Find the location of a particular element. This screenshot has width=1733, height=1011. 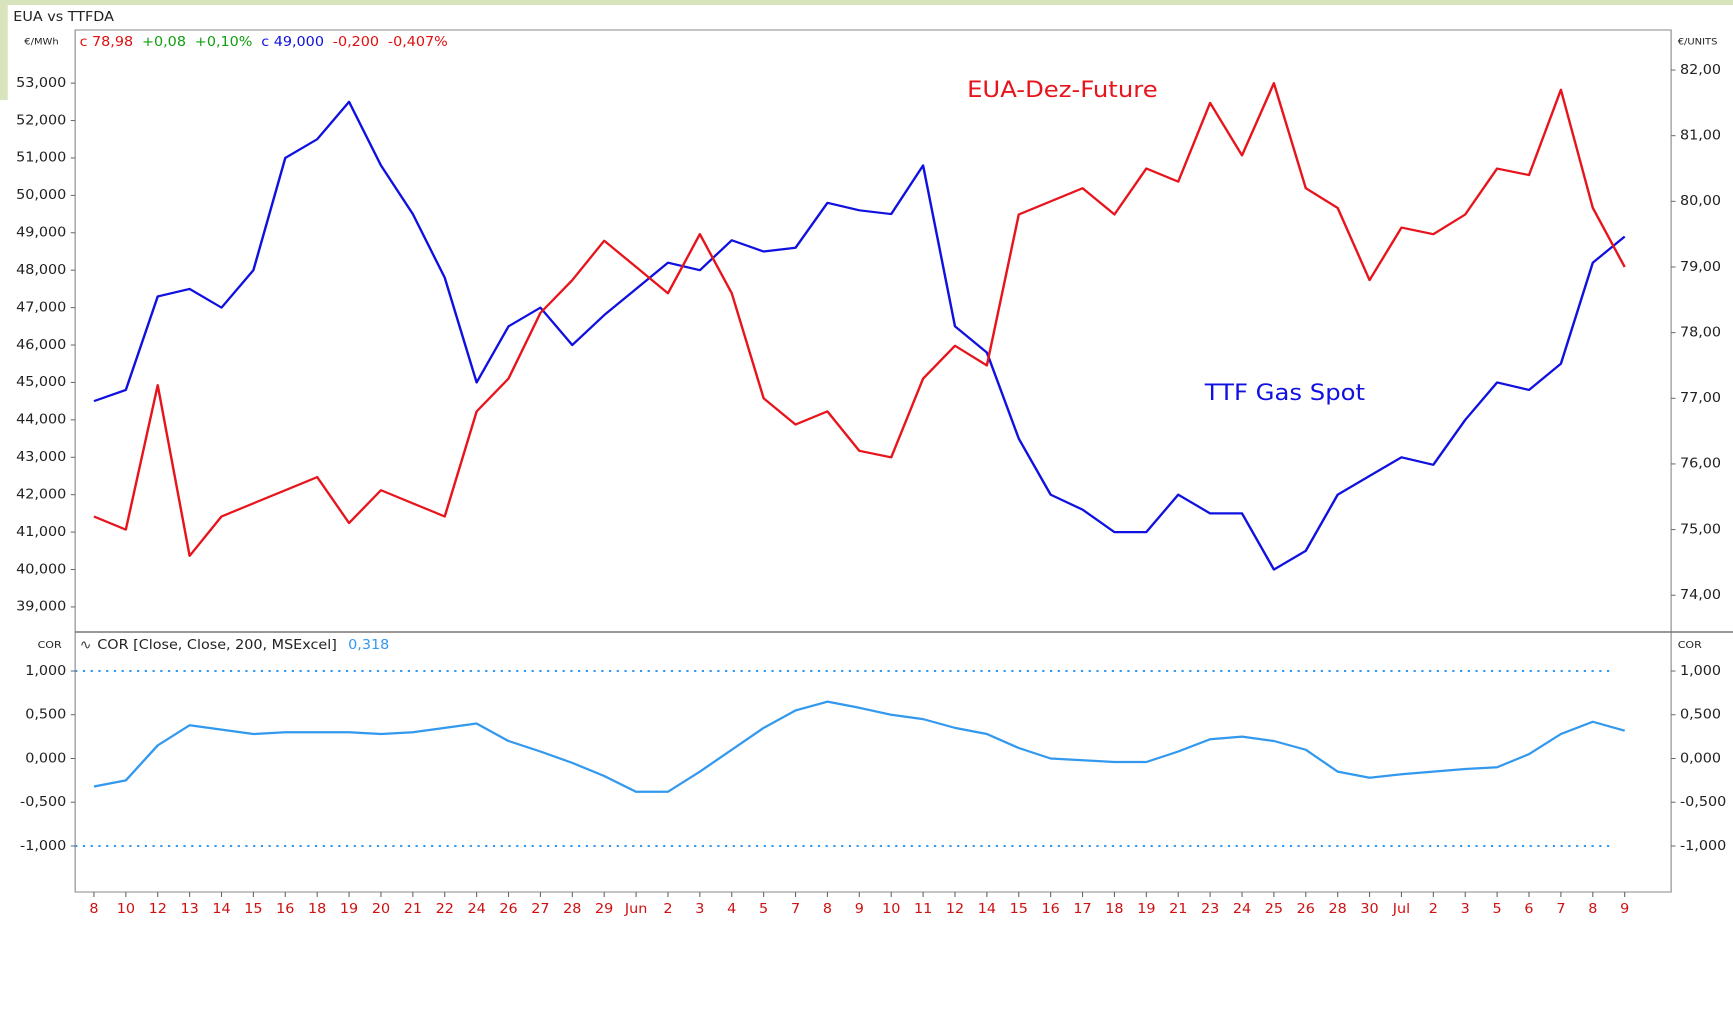

tick-label: 76,00 is located at coordinates (1700, 463).